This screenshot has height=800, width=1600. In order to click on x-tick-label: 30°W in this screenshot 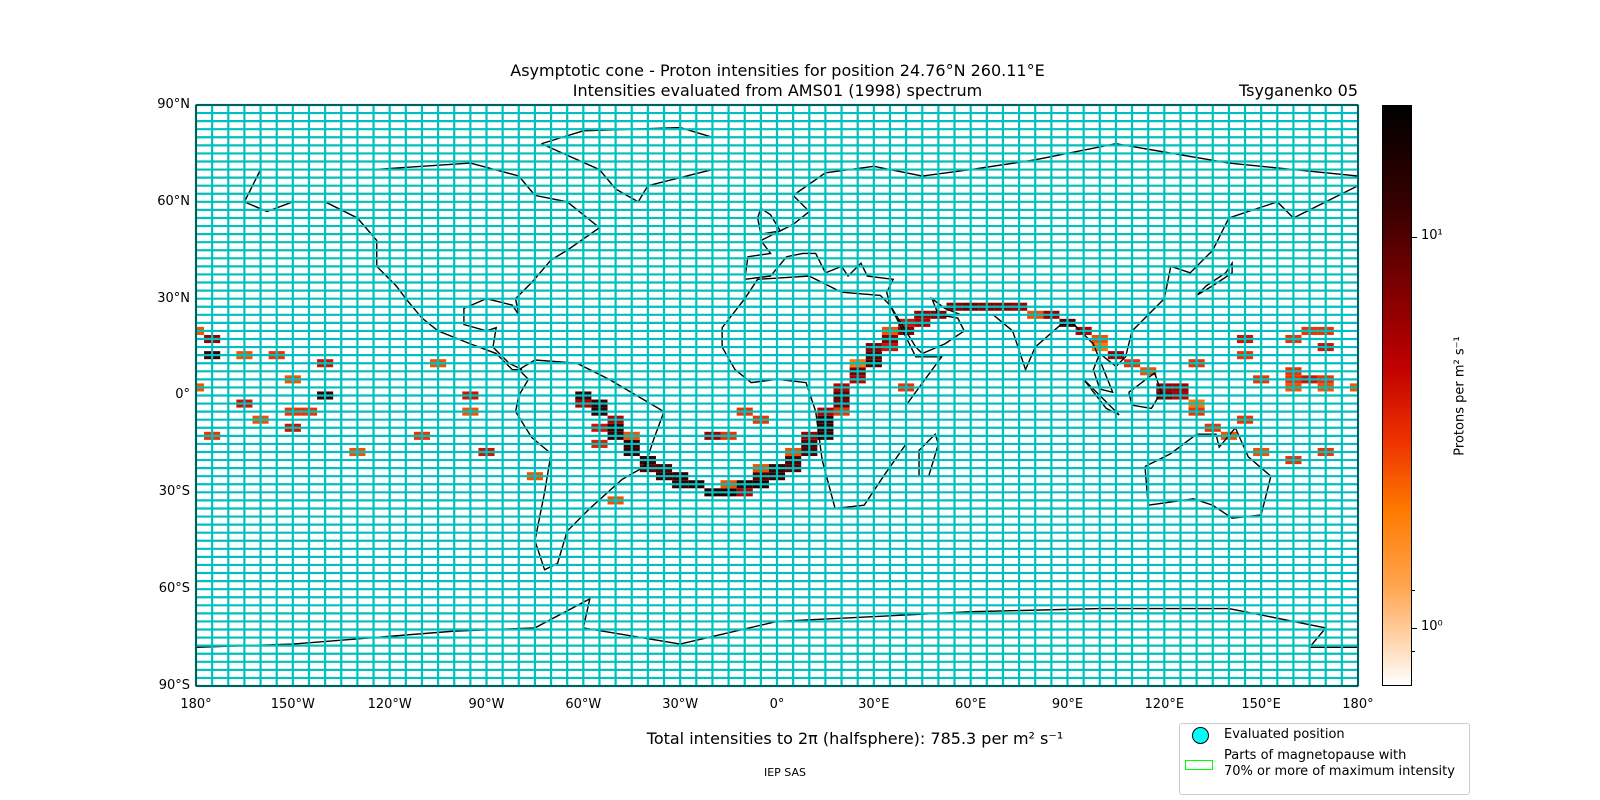, I will do `click(680, 704)`.